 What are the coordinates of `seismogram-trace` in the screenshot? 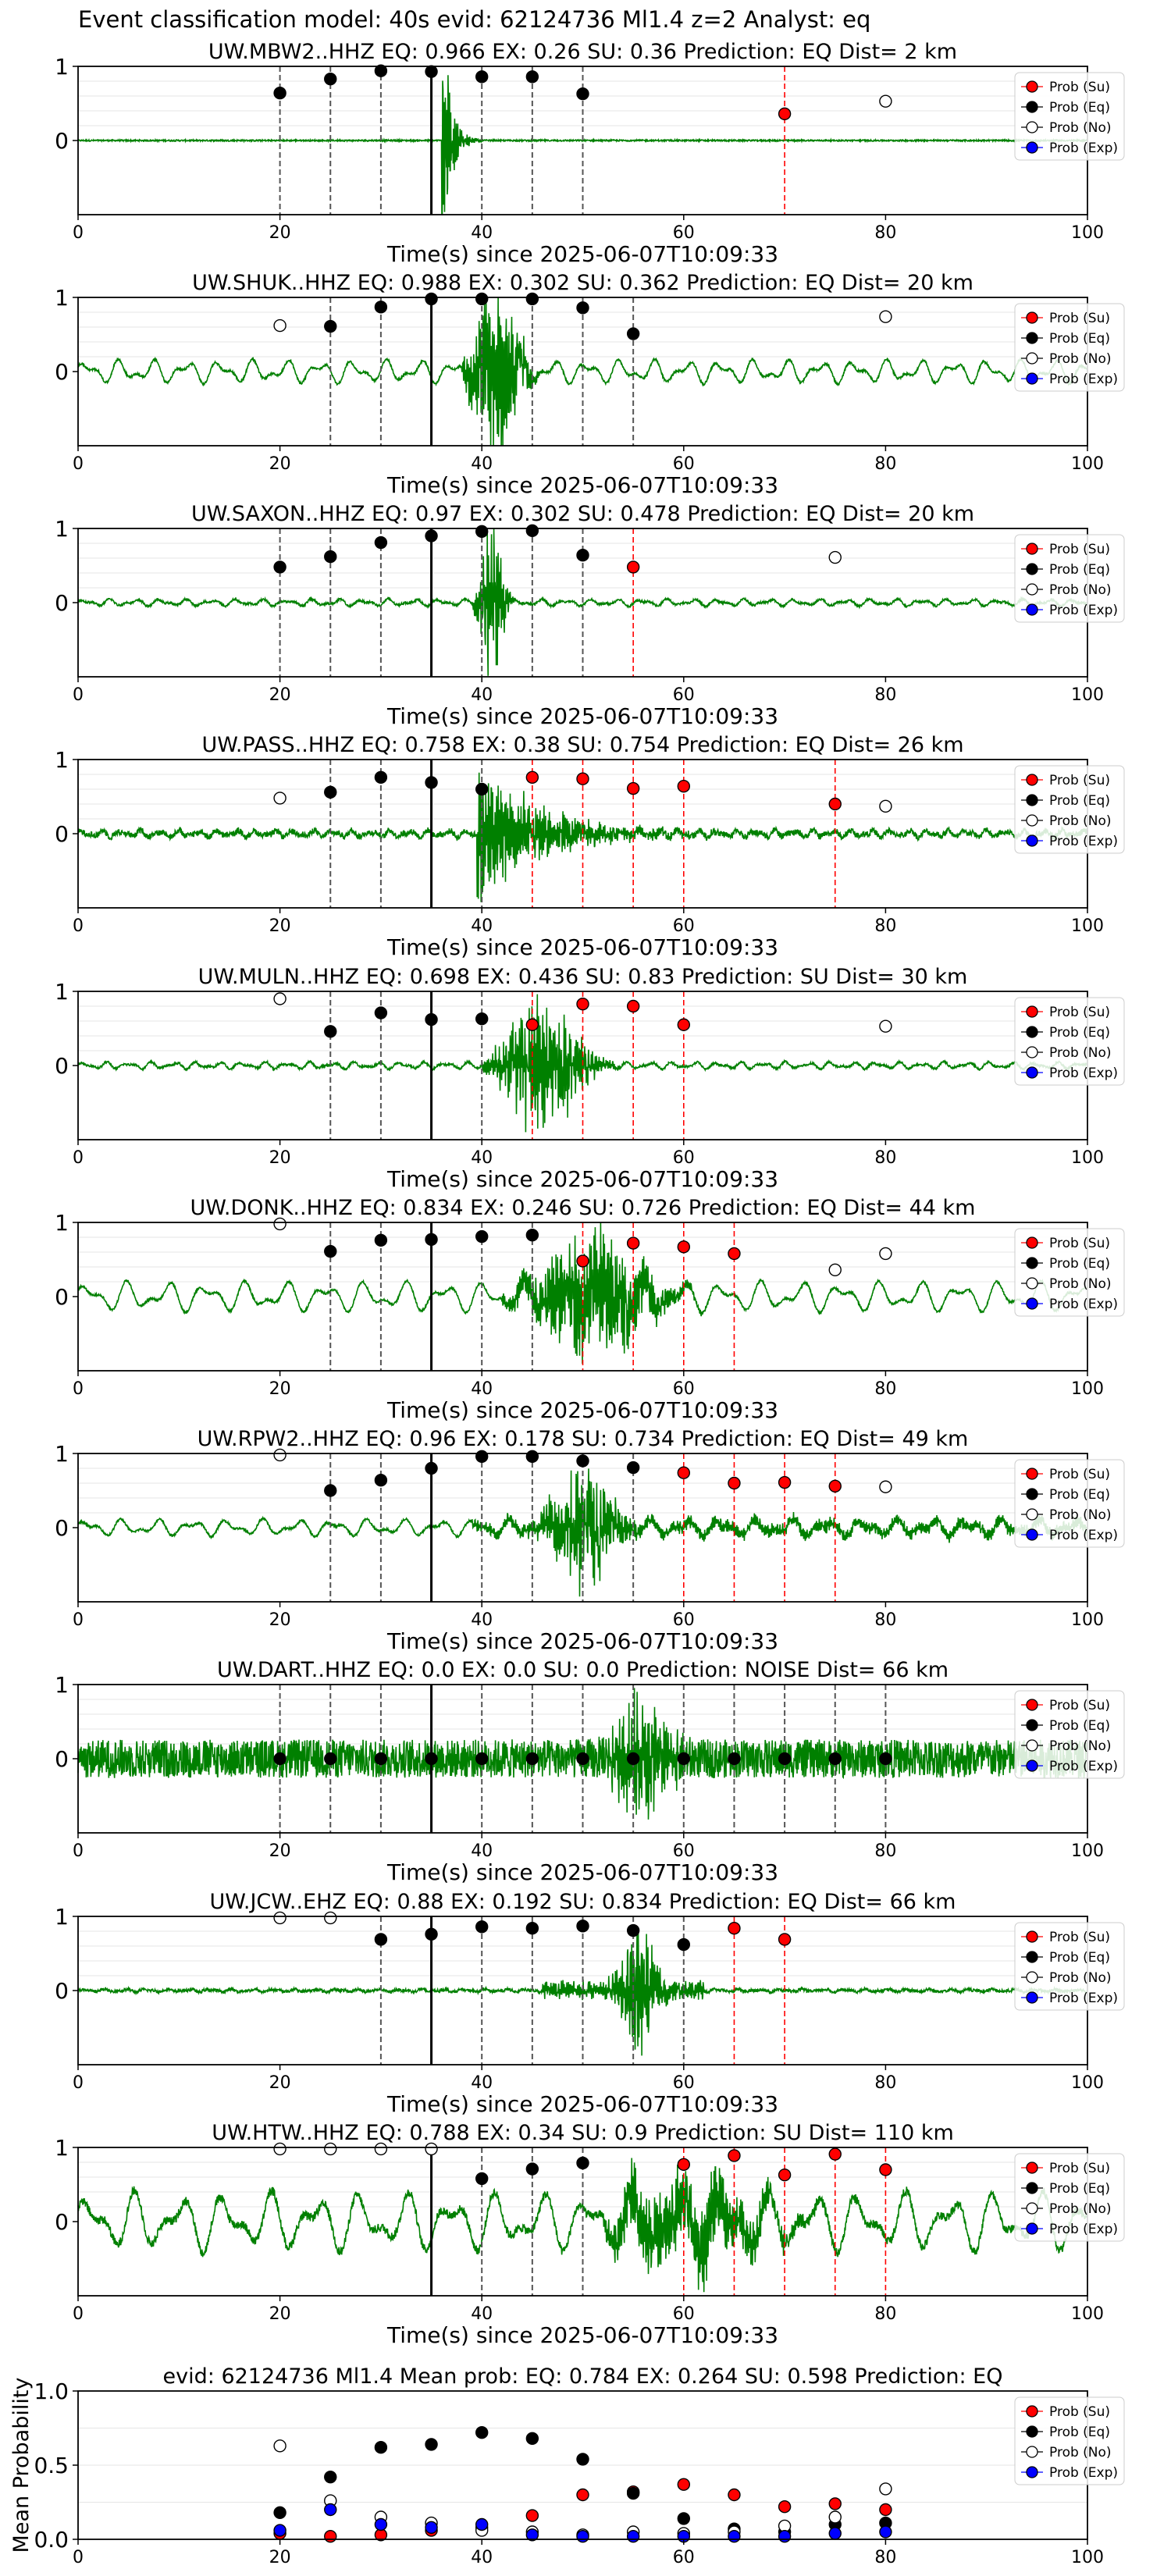 It's located at (582, 602).